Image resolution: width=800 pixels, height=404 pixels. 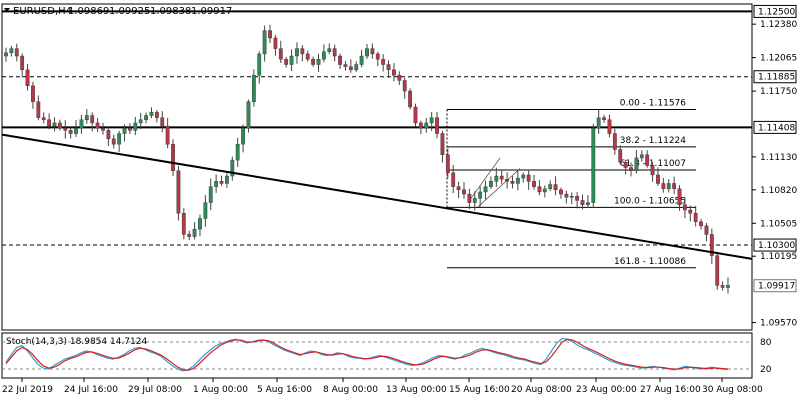 I want to click on fib-level-label: 0.00 - 1.11576, so click(x=653, y=104).